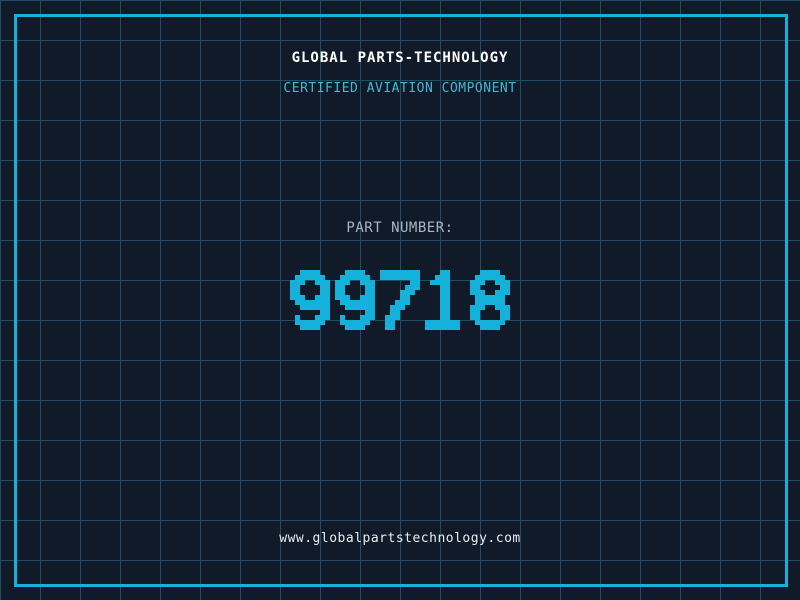  Describe the element at coordinates (400, 88) in the screenshot. I see `certification-subtitle: CERTIFIED AVIATION COMPONENT` at that location.